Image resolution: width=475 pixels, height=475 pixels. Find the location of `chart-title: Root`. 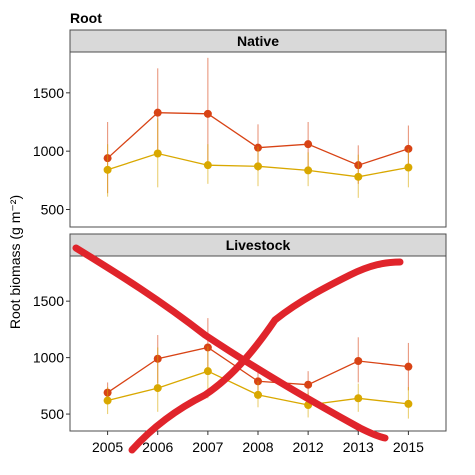

chart-title: Root is located at coordinates (86, 18).